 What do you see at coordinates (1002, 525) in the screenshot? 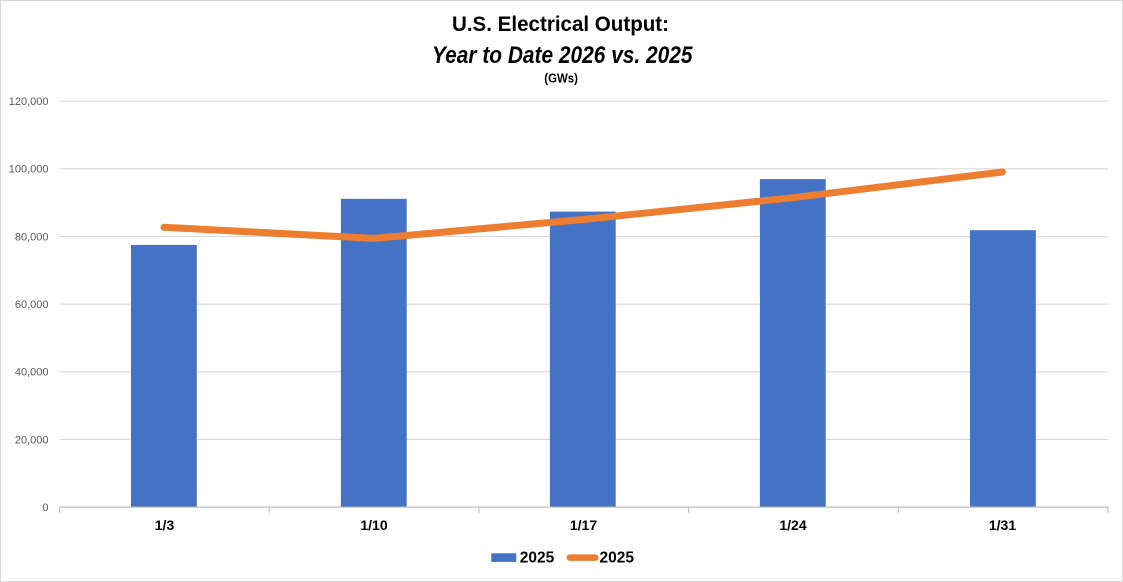
I see `svg-text: 1/31` at bounding box center [1002, 525].